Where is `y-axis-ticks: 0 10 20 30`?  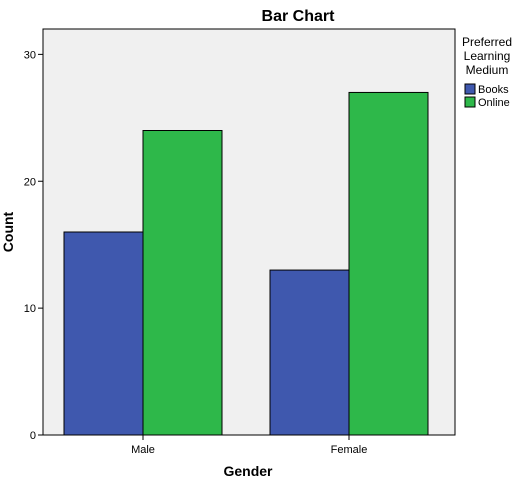 y-axis-ticks: 0 10 20 30 is located at coordinates (33, 245).